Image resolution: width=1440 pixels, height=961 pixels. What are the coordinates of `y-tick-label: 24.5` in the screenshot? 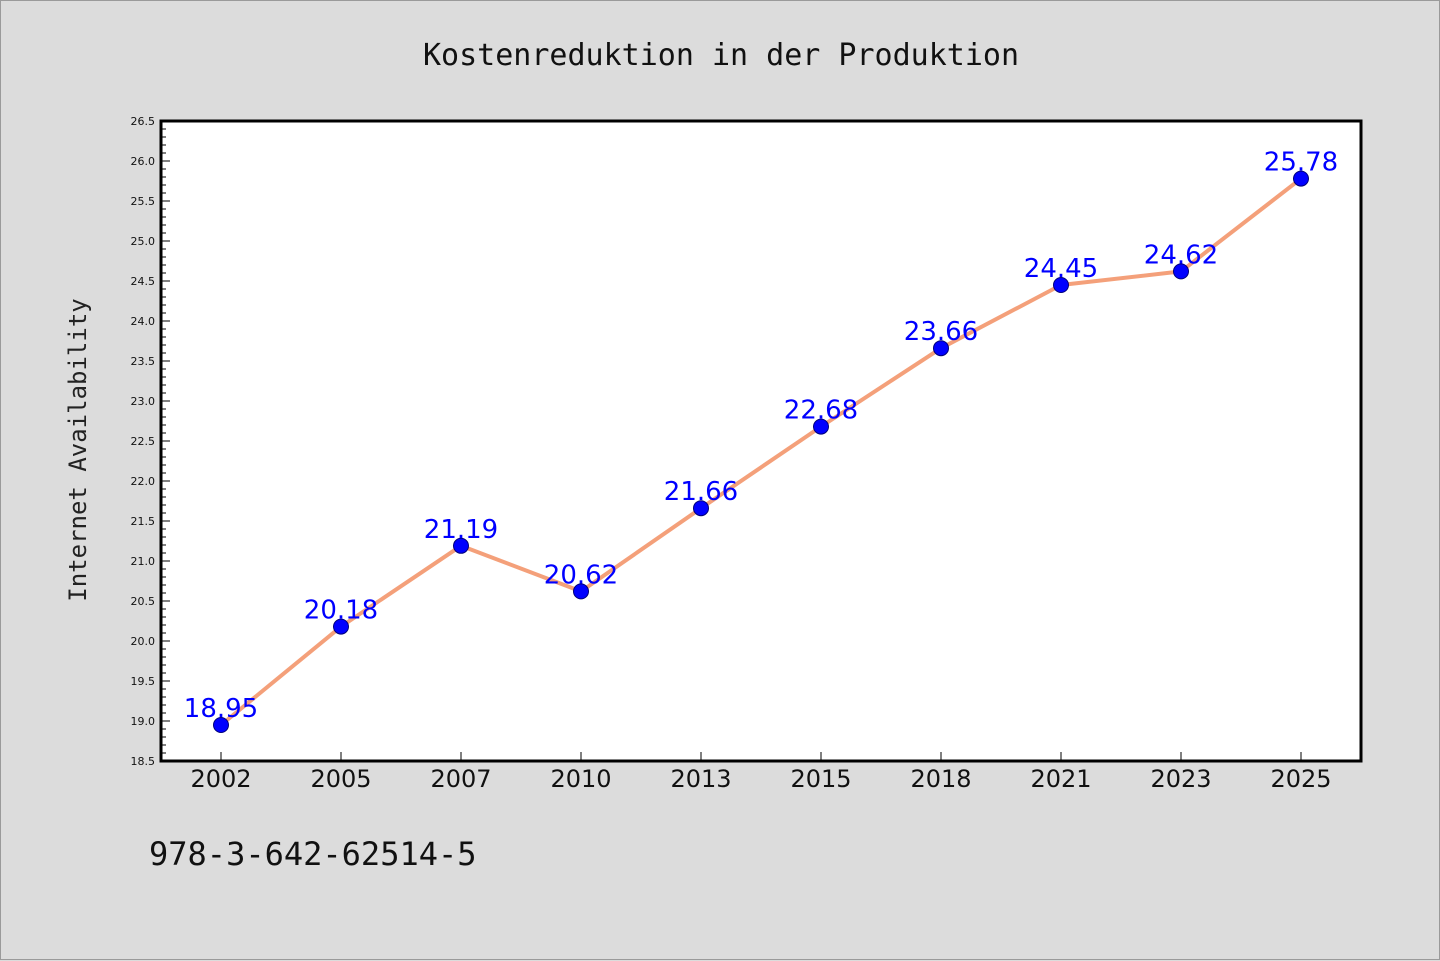 It's located at (143, 281).